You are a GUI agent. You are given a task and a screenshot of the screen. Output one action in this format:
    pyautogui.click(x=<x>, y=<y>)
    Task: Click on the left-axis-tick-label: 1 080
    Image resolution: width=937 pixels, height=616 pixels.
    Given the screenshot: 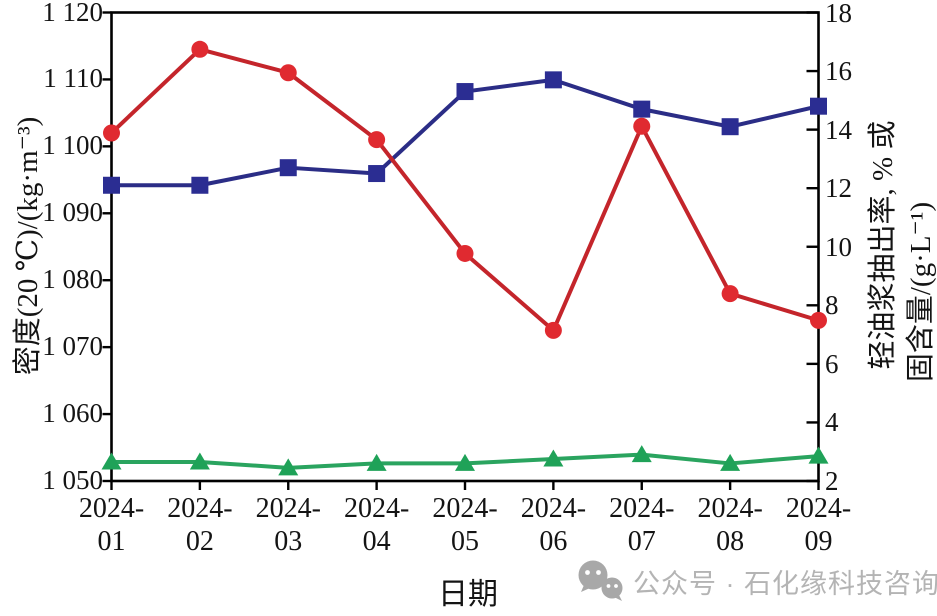 What is the action you would take?
    pyautogui.click(x=72, y=279)
    